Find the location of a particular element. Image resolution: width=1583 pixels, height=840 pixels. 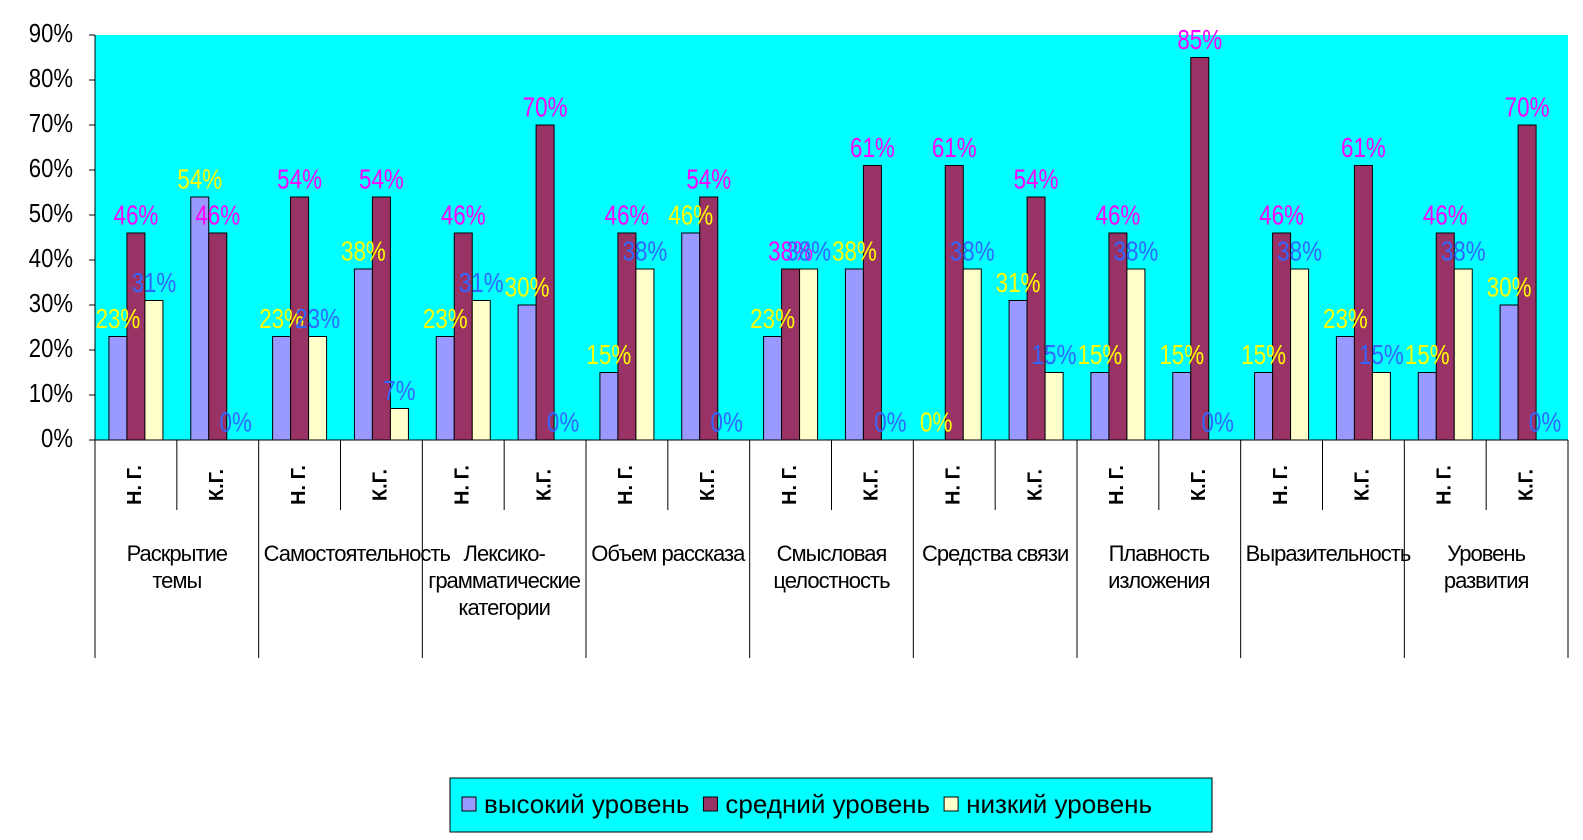

group-label: Уровень развития is located at coordinates (1486, 567).